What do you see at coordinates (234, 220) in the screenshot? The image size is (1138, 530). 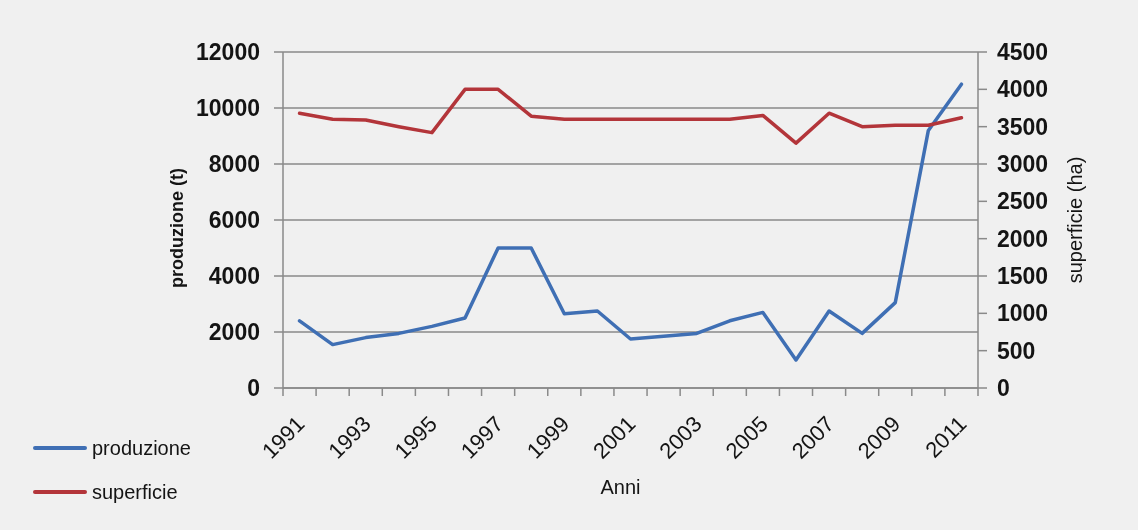 I see `y-tick-label: 6000` at bounding box center [234, 220].